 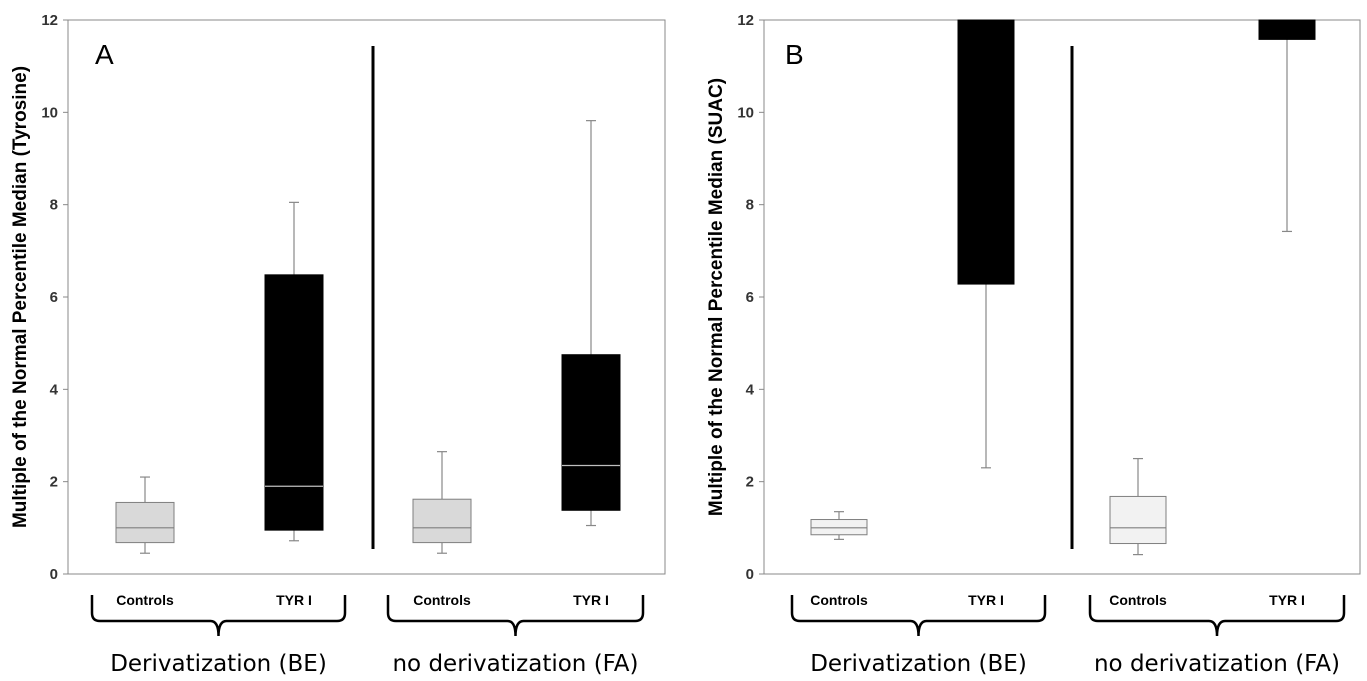 I want to click on panel-letter: A, so click(x=104, y=54).